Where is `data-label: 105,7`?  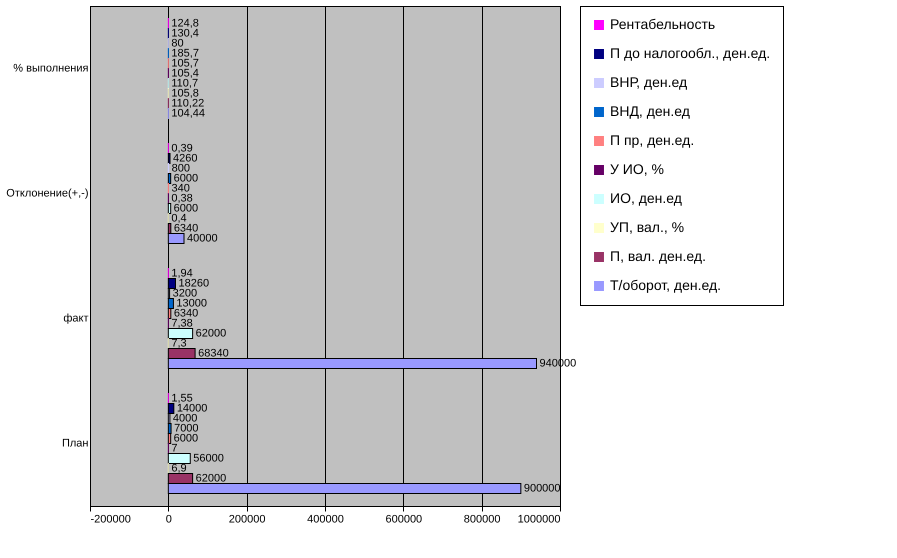
data-label: 105,7 is located at coordinates (185, 64).